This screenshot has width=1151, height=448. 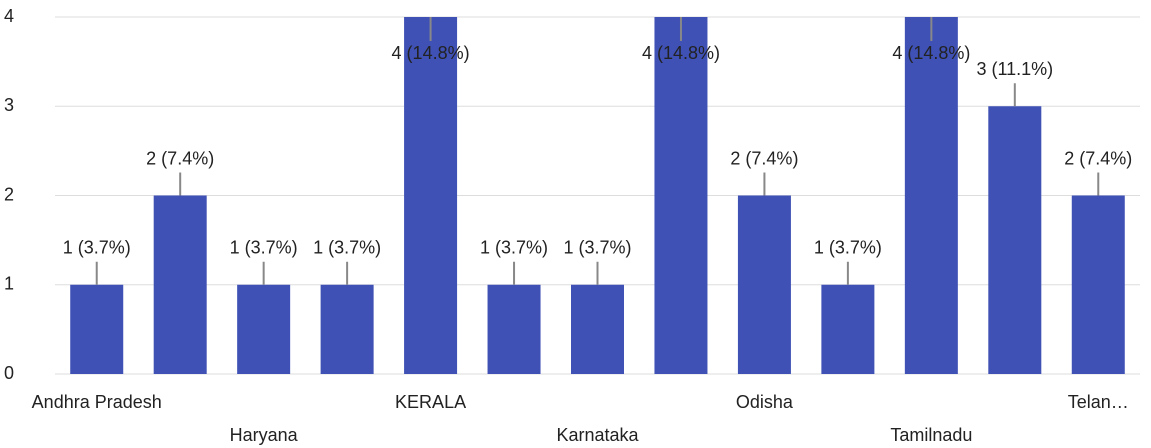 What do you see at coordinates (9, 105) in the screenshot?
I see `y-tick-label: 3` at bounding box center [9, 105].